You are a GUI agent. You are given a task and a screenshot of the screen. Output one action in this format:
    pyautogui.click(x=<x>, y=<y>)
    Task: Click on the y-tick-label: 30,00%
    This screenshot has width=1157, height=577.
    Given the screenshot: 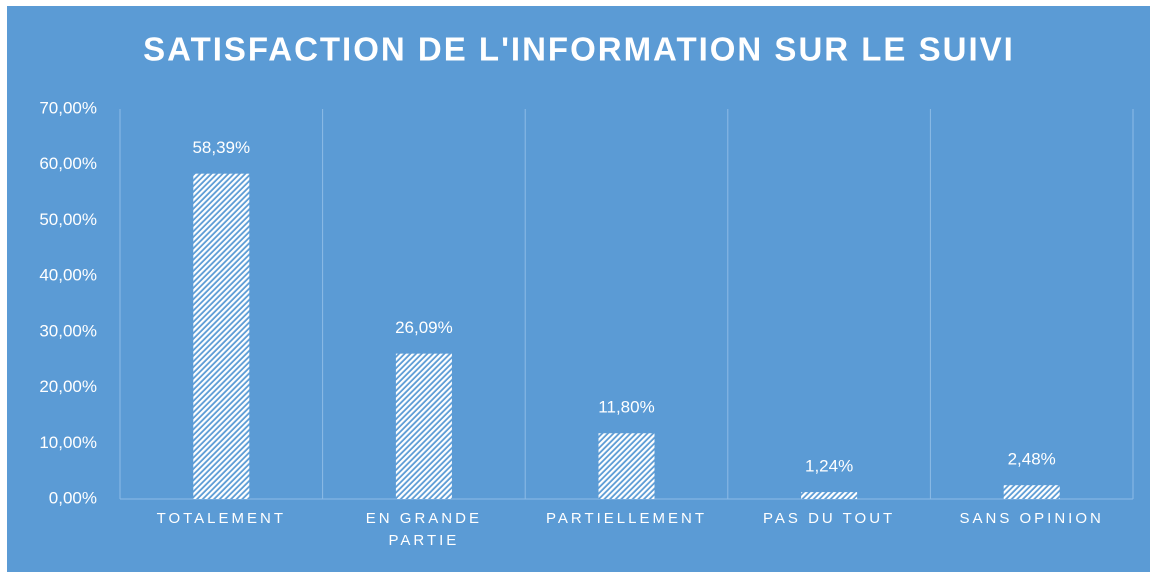 What is the action you would take?
    pyautogui.click(x=68, y=330)
    